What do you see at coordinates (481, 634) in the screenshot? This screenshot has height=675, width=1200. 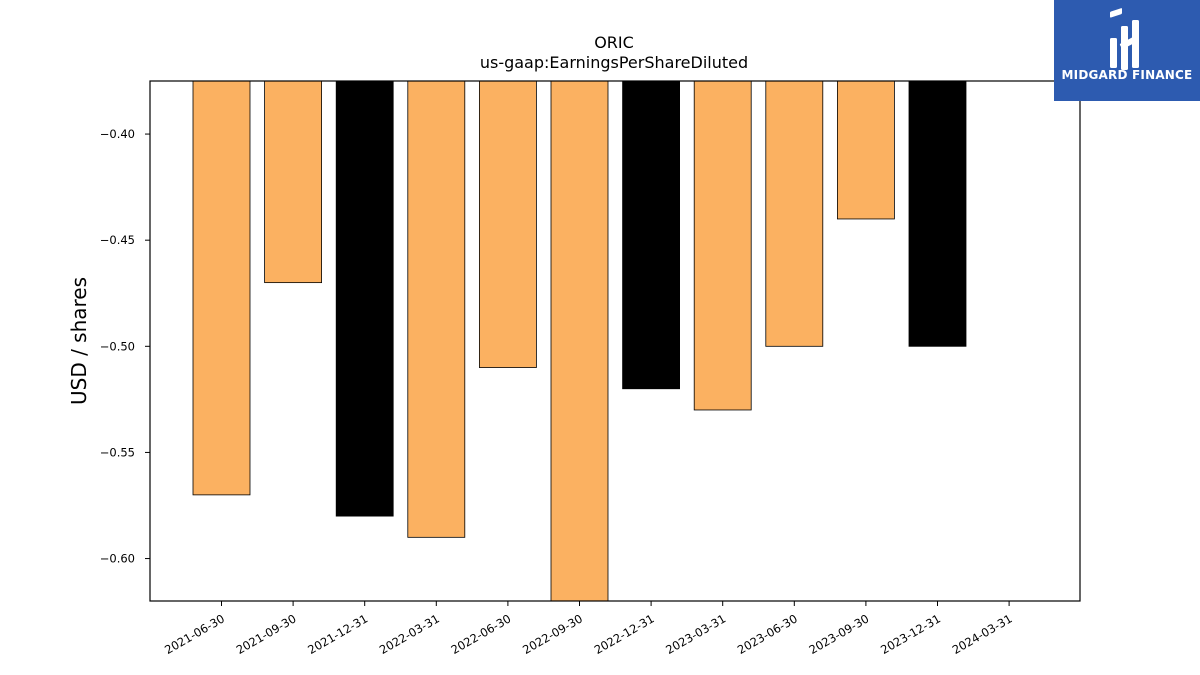 I see `x-tick-label: 2022-06-30` at bounding box center [481, 634].